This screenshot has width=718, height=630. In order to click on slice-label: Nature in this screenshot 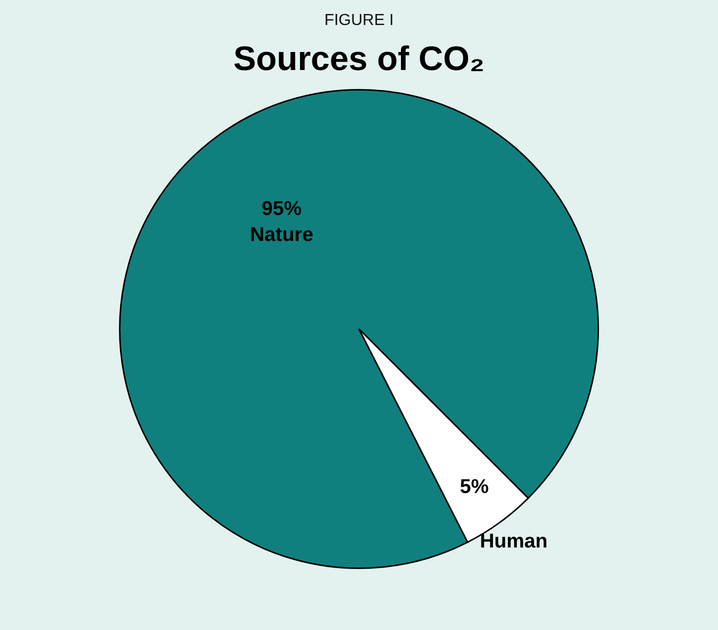, I will do `click(282, 235)`.